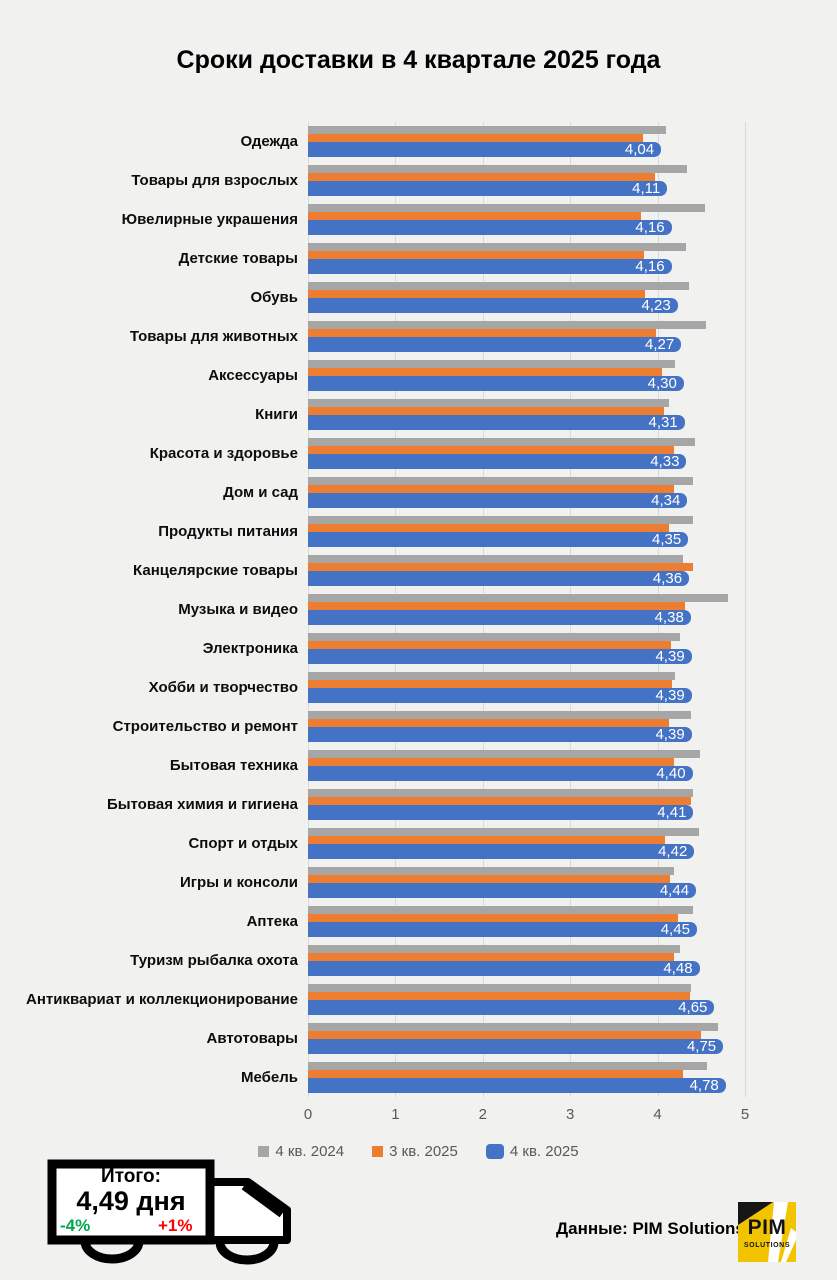  I want to click on bar-q4-2025: 4,11, so click(488, 188).